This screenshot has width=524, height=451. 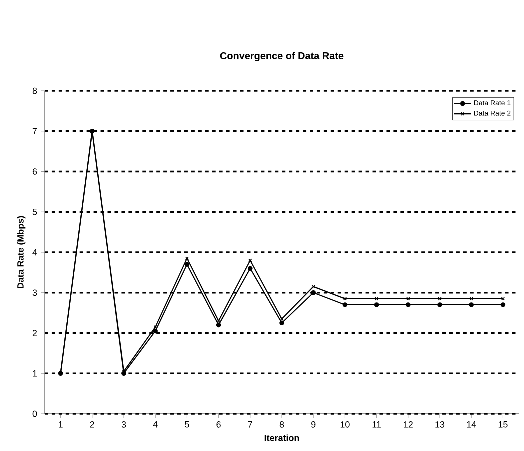 I want to click on x-tick-label: 15, so click(x=503, y=425).